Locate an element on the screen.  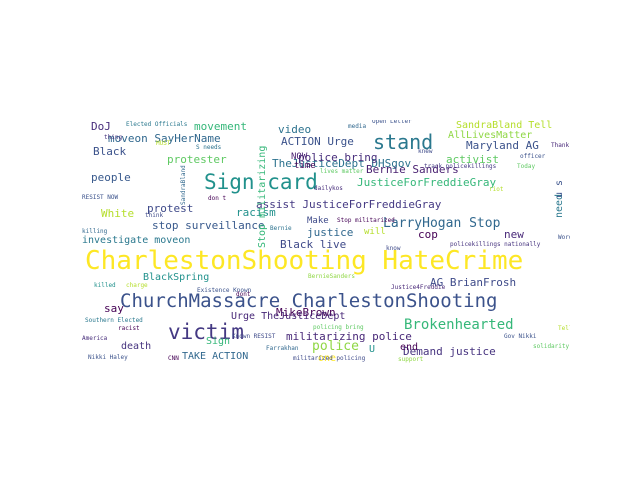
word-cloud-word: SandraBland is located at coordinates (183, 185).